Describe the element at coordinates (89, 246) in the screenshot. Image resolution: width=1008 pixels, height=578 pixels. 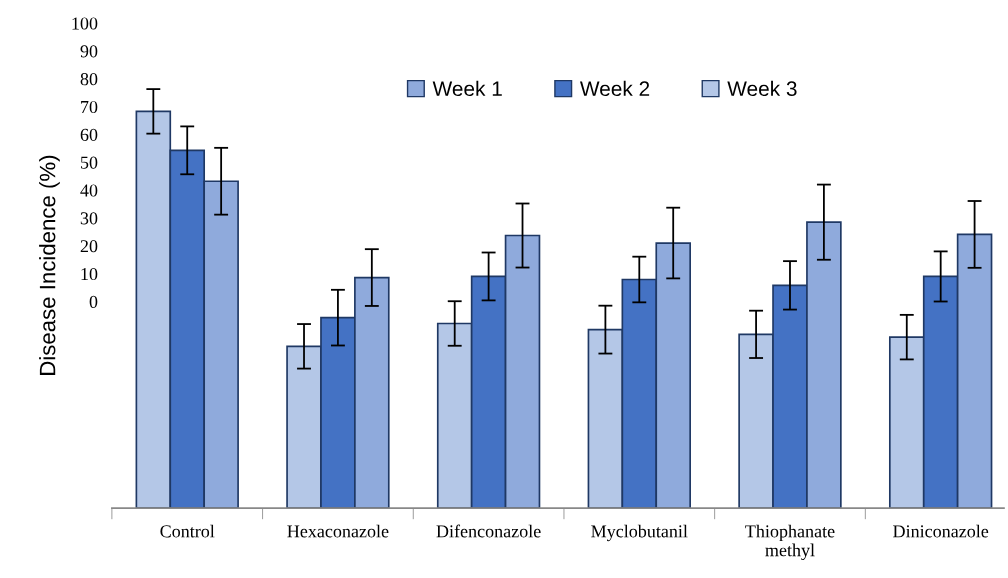
I see `y-tick-label: 20` at that location.